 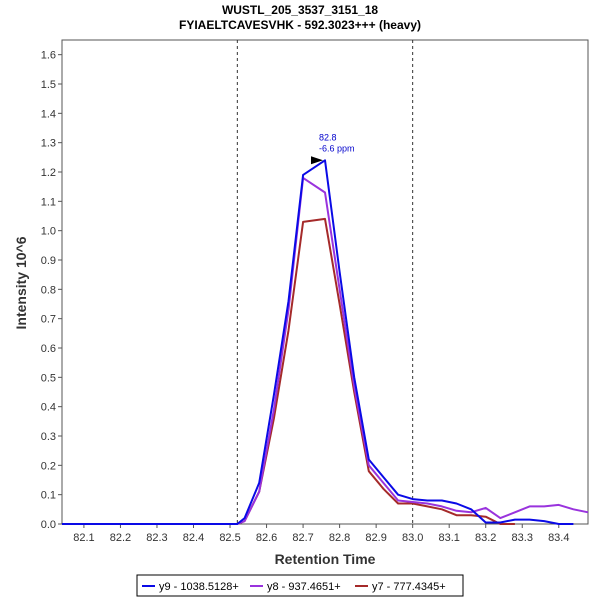 I want to click on x-tick-label: 83.1, so click(x=448, y=538).